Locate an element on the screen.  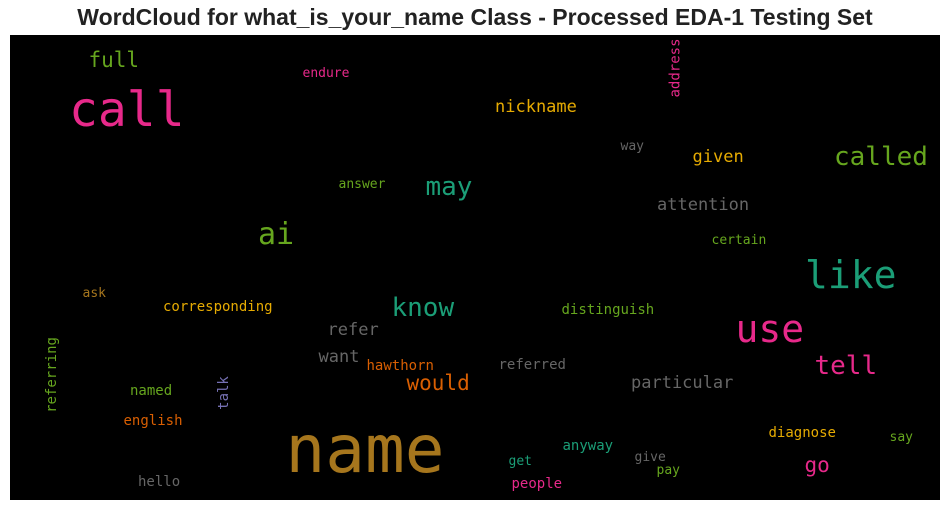
word-referred: referred is located at coordinates (532, 365).